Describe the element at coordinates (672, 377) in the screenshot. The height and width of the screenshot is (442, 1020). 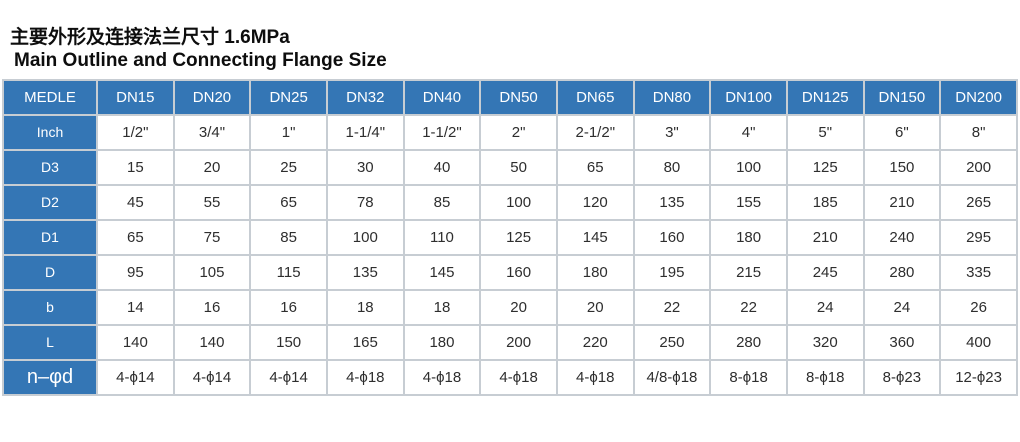
I see `table-cell: 4/8-ϕ18` at that location.